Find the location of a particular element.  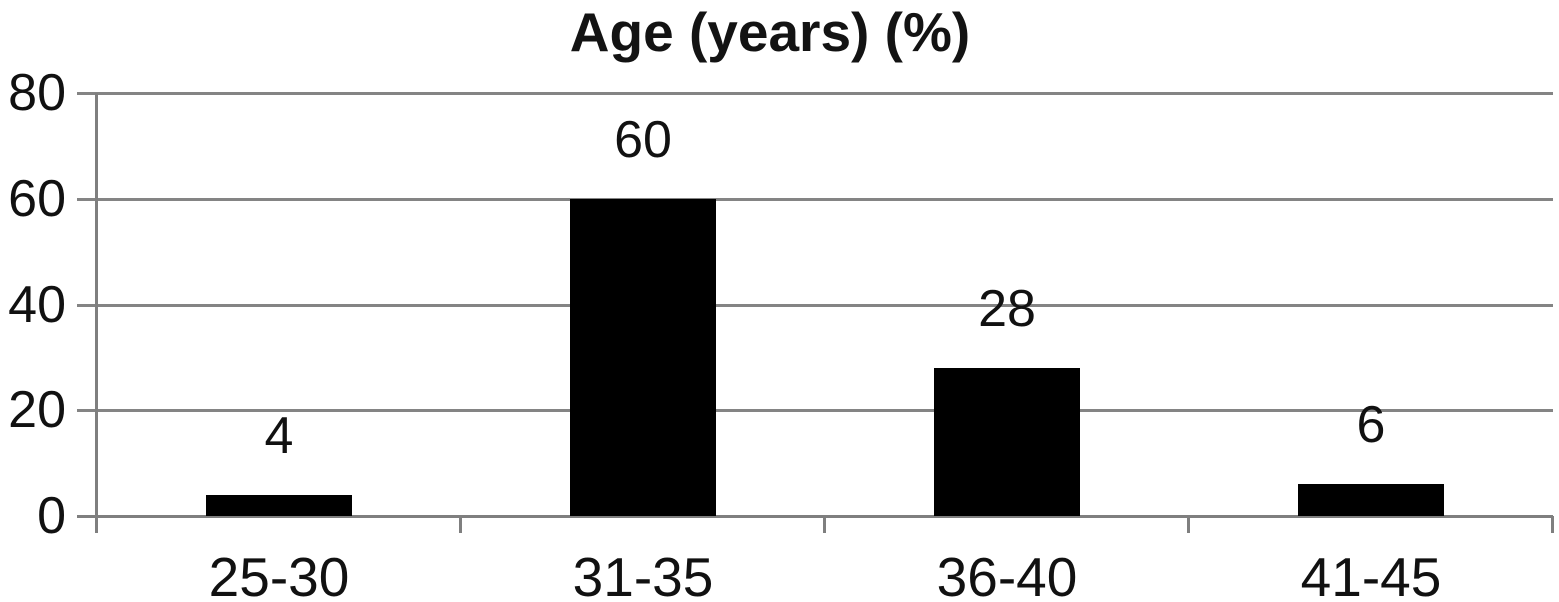

x-category-label: 36-40 is located at coordinates (1007, 574).